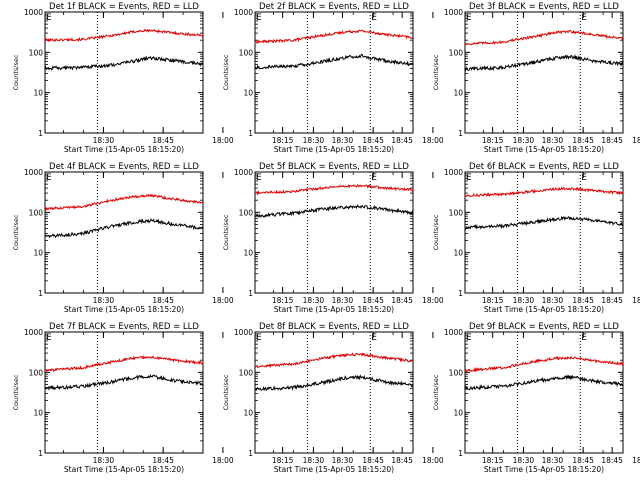 The image size is (640, 480). I want to click on panel-title: Det 9f BLACK = Events, RED = LLD, so click(544, 327).